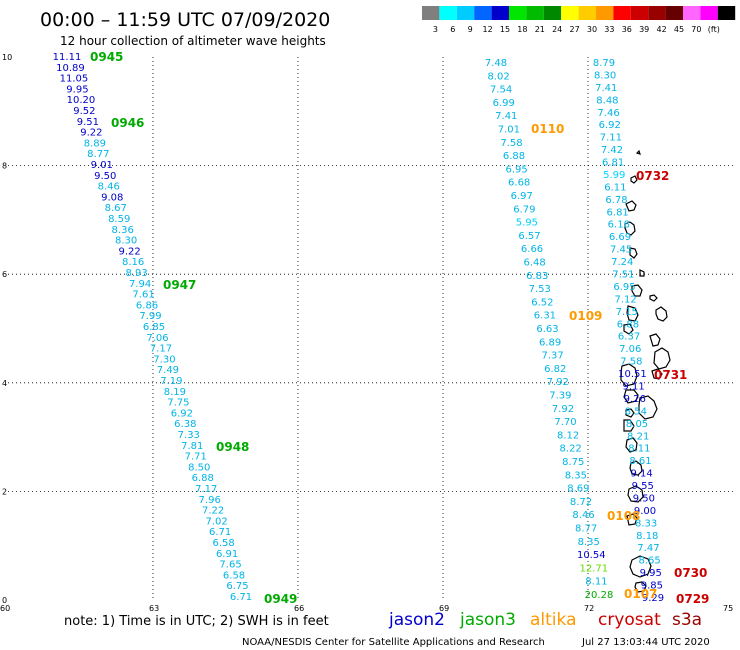 This screenshot has width=740, height=650. What do you see at coordinates (147, 305) in the screenshot?
I see `wave-height-label: 6.86` at bounding box center [147, 305].